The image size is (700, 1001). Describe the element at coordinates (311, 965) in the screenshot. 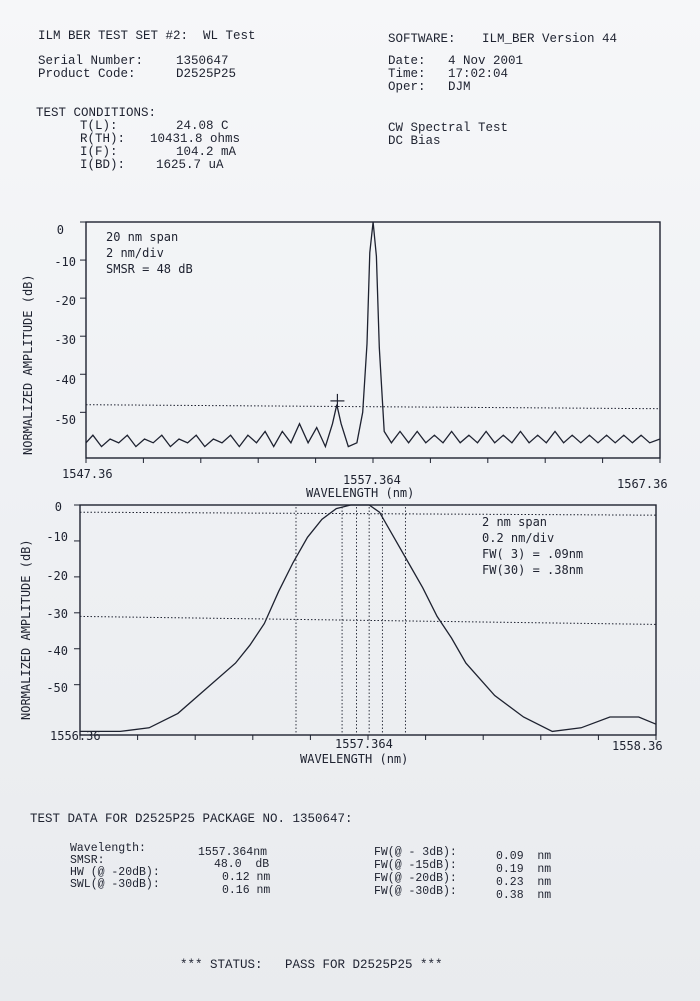

I see `status-line: *** STATUS: PASS FOR D2525P25 ***` at that location.